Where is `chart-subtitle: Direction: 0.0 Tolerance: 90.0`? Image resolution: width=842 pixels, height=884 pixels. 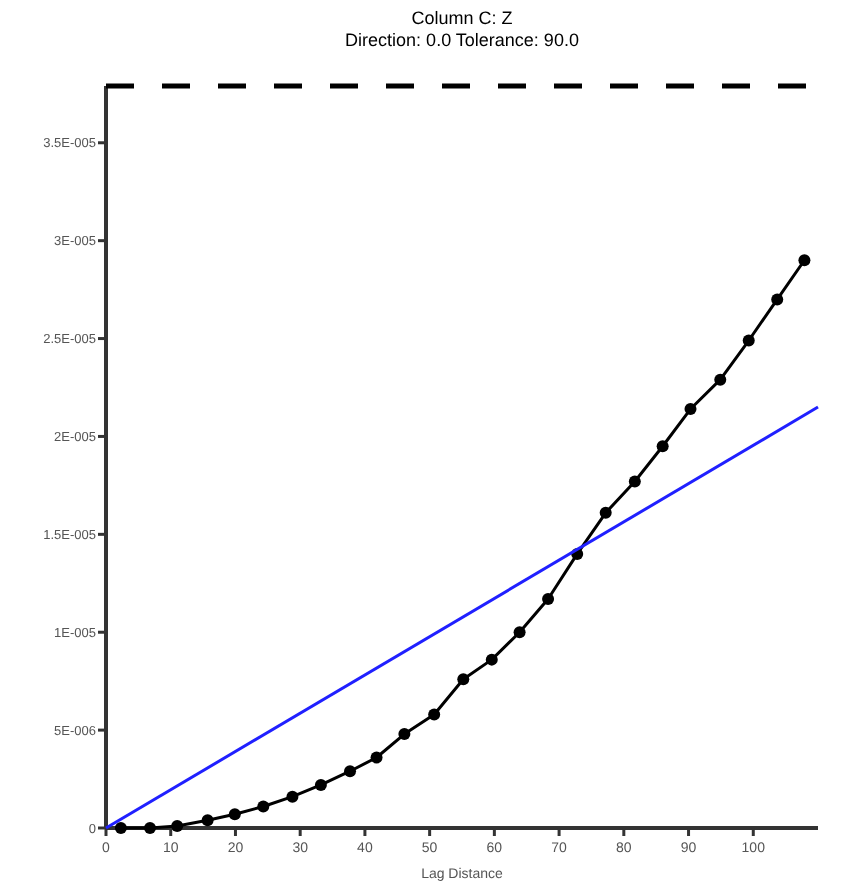 chart-subtitle: Direction: 0.0 Tolerance: 90.0 is located at coordinates (462, 40).